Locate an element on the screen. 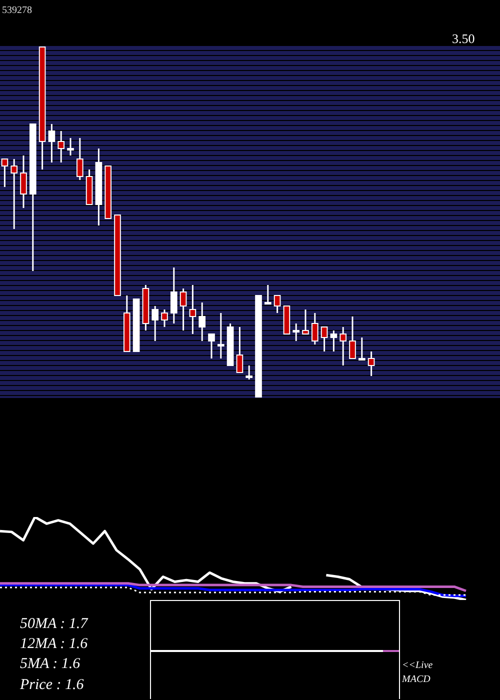 The height and width of the screenshot is (700, 500). text: <<Live MACD is located at coordinates (418, 673).